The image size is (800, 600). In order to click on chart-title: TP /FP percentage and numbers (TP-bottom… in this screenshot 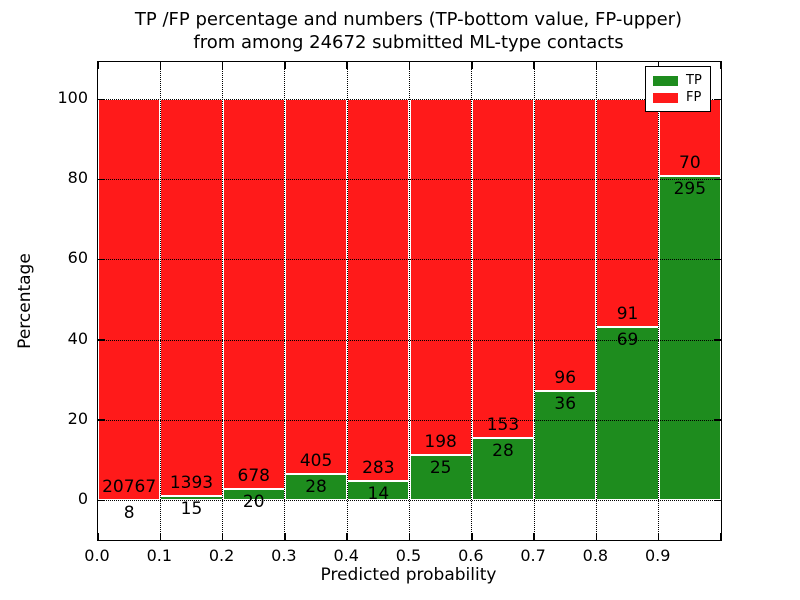, I will do `click(408, 31)`.